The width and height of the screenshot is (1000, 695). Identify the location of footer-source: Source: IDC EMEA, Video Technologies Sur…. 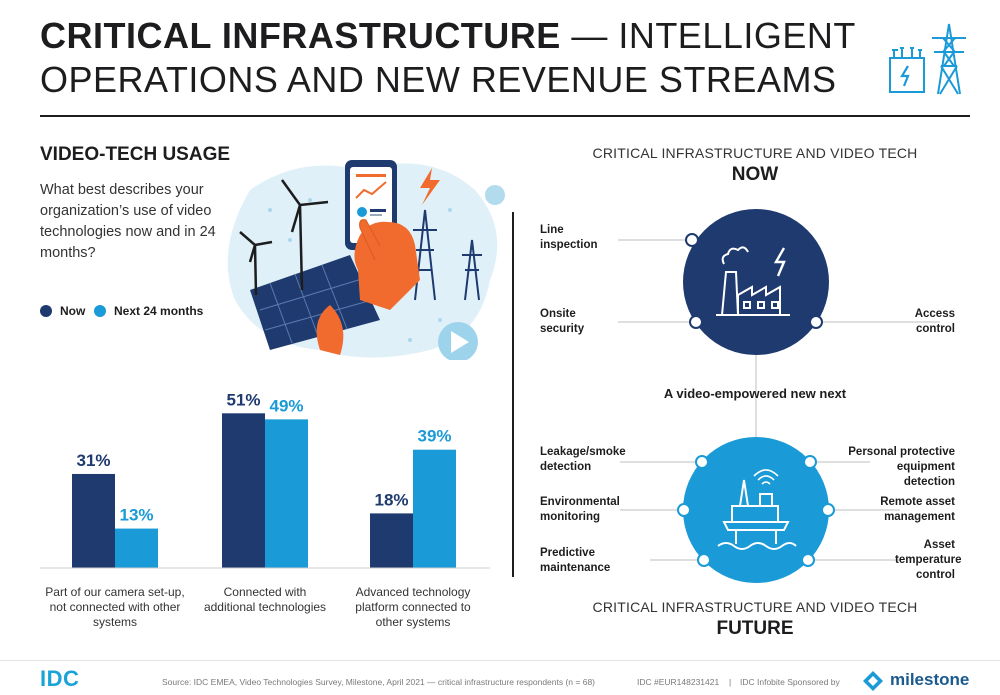
(379, 682).